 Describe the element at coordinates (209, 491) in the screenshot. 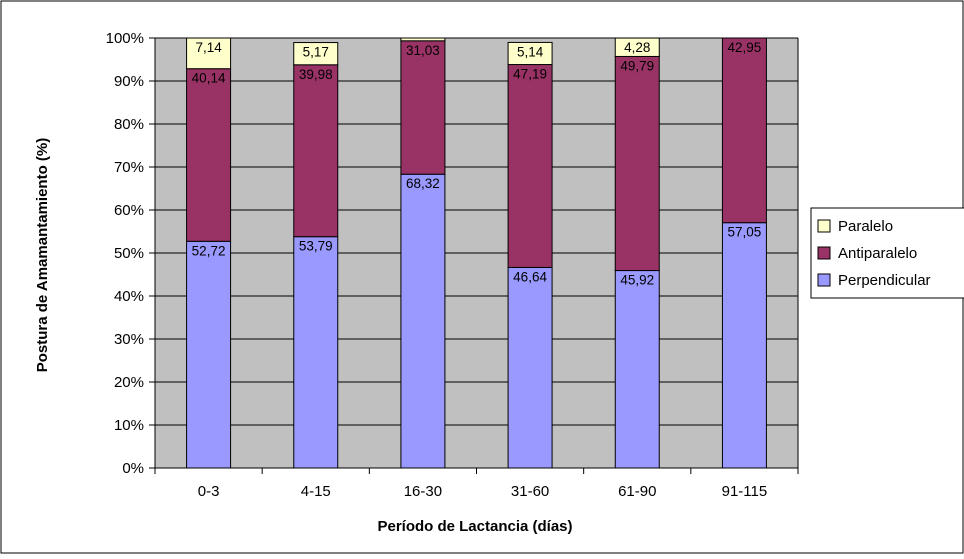

I see `x-tick-label: 0-3` at that location.